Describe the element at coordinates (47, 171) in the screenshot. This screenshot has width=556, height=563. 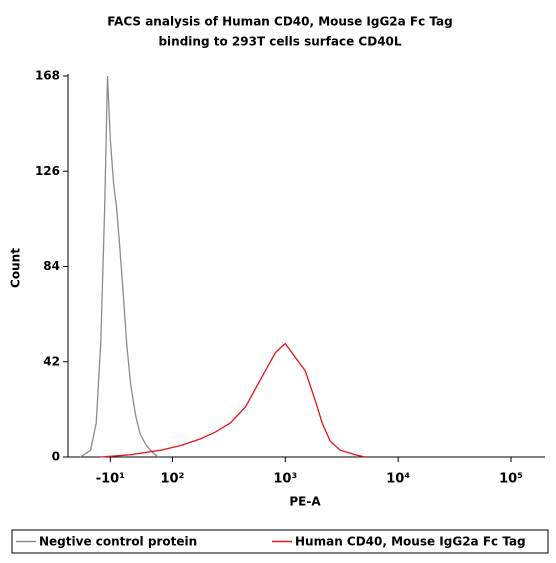
I see `y-tick-label: 126` at that location.